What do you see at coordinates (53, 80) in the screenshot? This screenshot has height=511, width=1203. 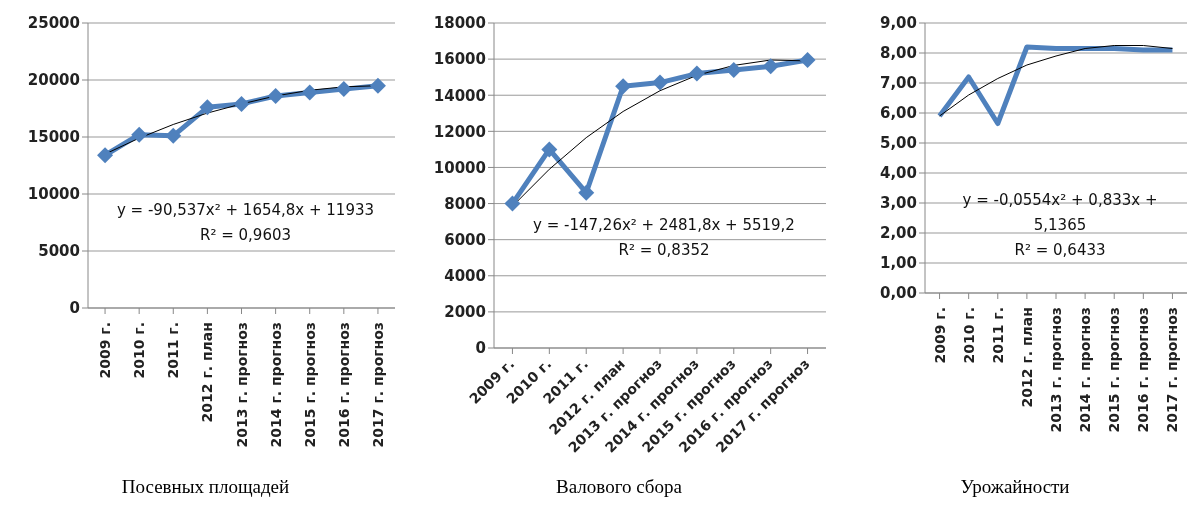 I see `y-tick-label: 20000` at bounding box center [53, 80].